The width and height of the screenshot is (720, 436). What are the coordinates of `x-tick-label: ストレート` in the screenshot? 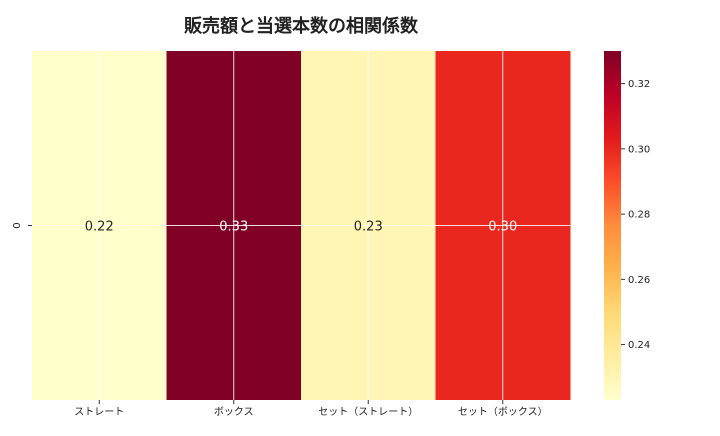 It's located at (99, 412).